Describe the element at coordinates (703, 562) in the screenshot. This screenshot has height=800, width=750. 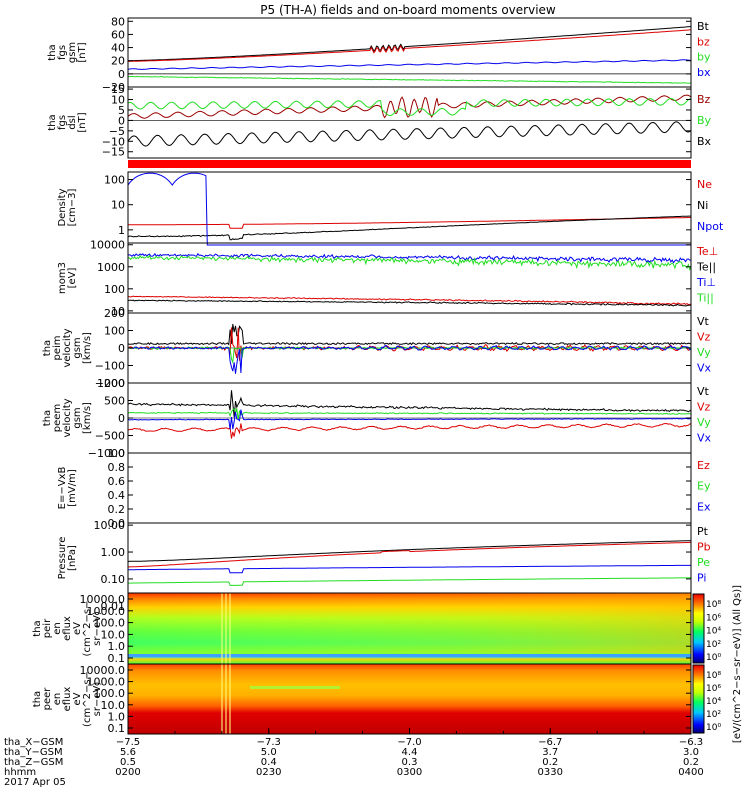
I see `legend-pe: Pe` at that location.